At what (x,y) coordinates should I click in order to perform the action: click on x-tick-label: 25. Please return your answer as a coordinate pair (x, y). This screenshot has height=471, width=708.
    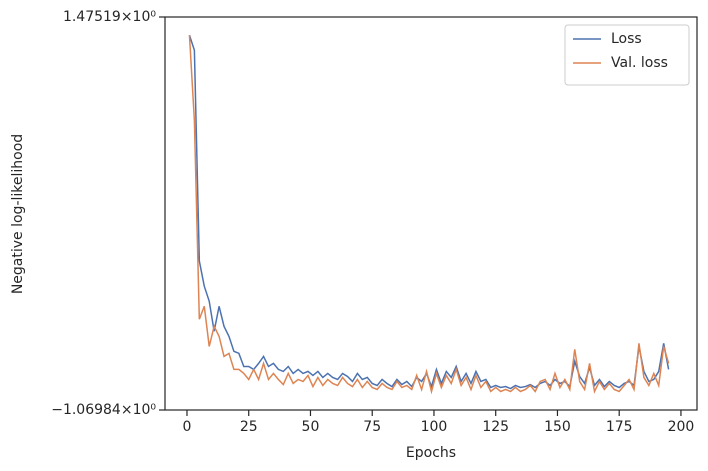
    Looking at the image, I should click on (249, 427).